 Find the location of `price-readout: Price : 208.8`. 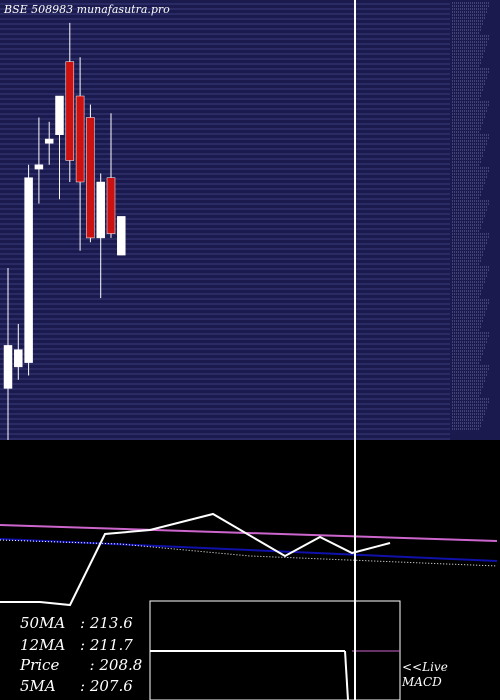

price-readout: Price : 208.8 is located at coordinates (81, 665).